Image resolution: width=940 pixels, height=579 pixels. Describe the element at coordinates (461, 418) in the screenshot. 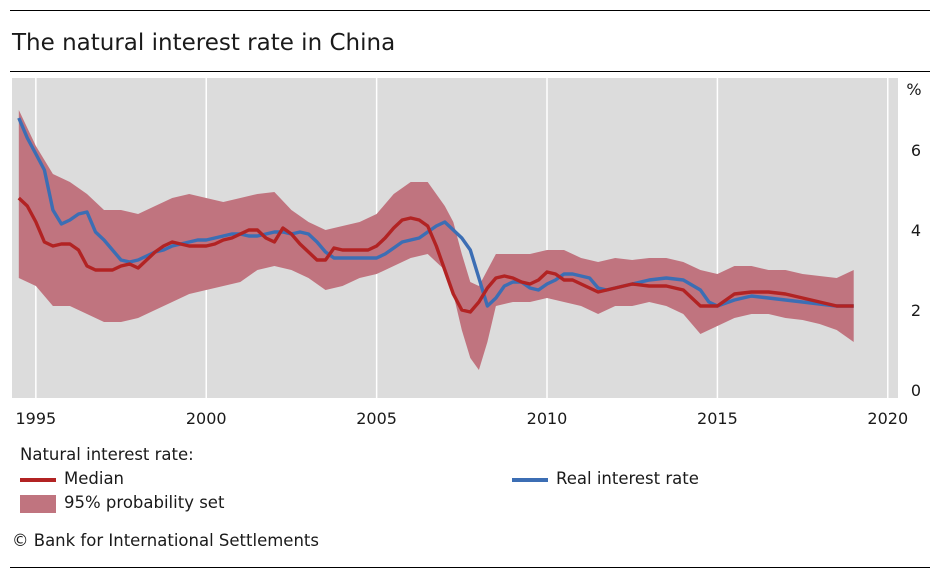

I see `x-axis-ticks: 1995 2000 2005 2010 2015 2020` at that location.